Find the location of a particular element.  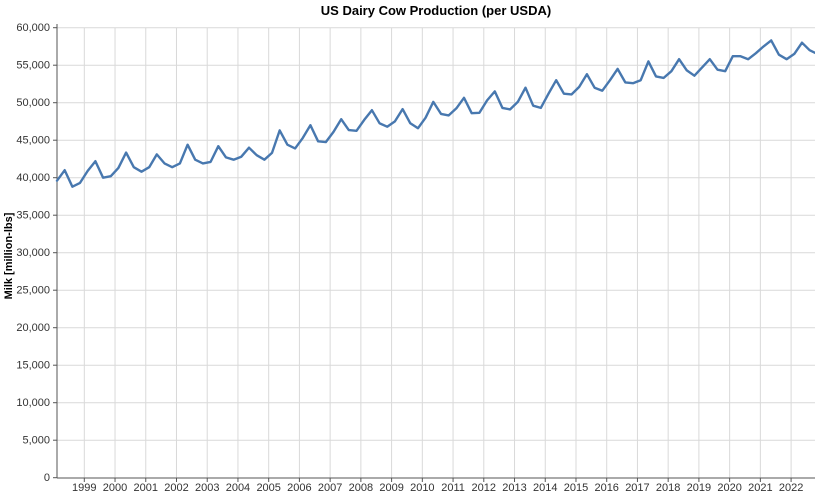

chart-title: US Dairy Cow Production (per USDA) is located at coordinates (436, 10).